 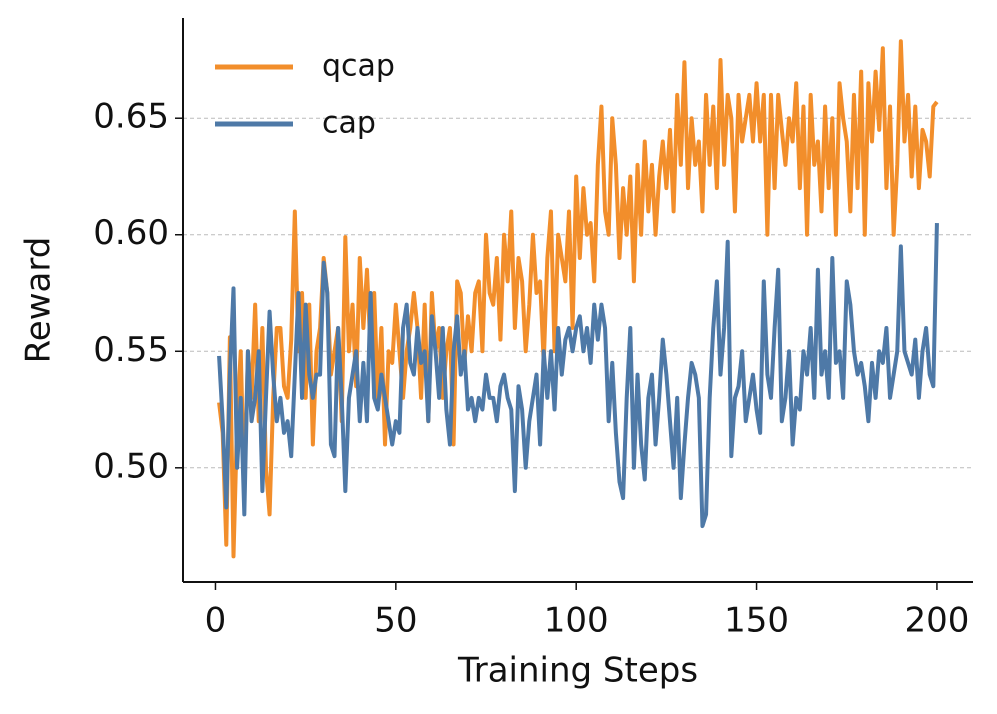 I want to click on y-tick-label: 0.50, so click(x=131, y=466).